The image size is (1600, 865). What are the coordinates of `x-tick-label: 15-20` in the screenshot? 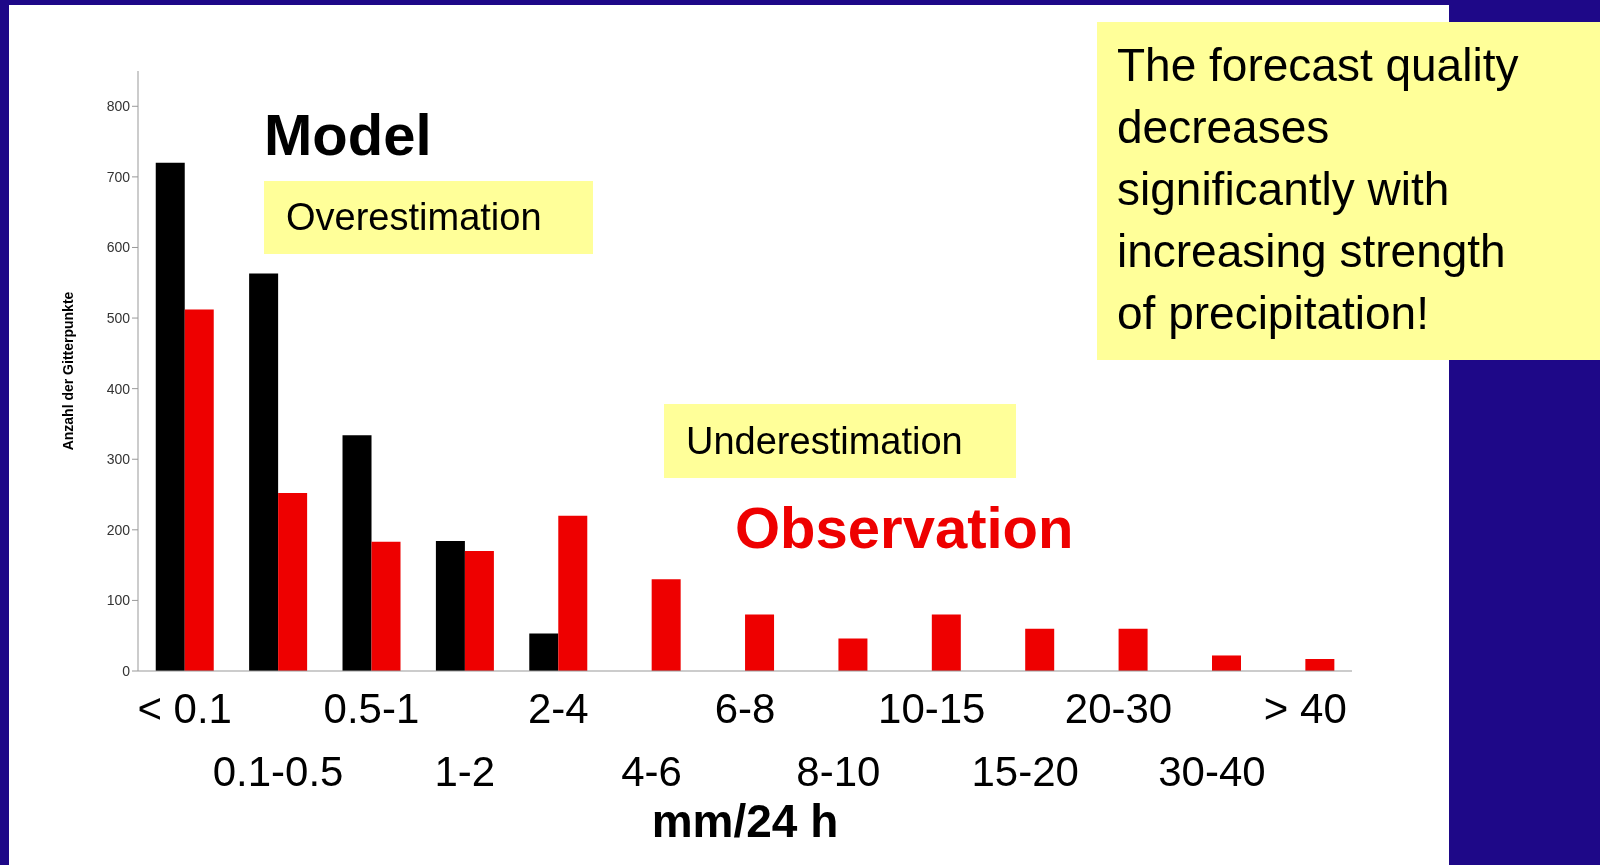 It's located at (1025, 771).